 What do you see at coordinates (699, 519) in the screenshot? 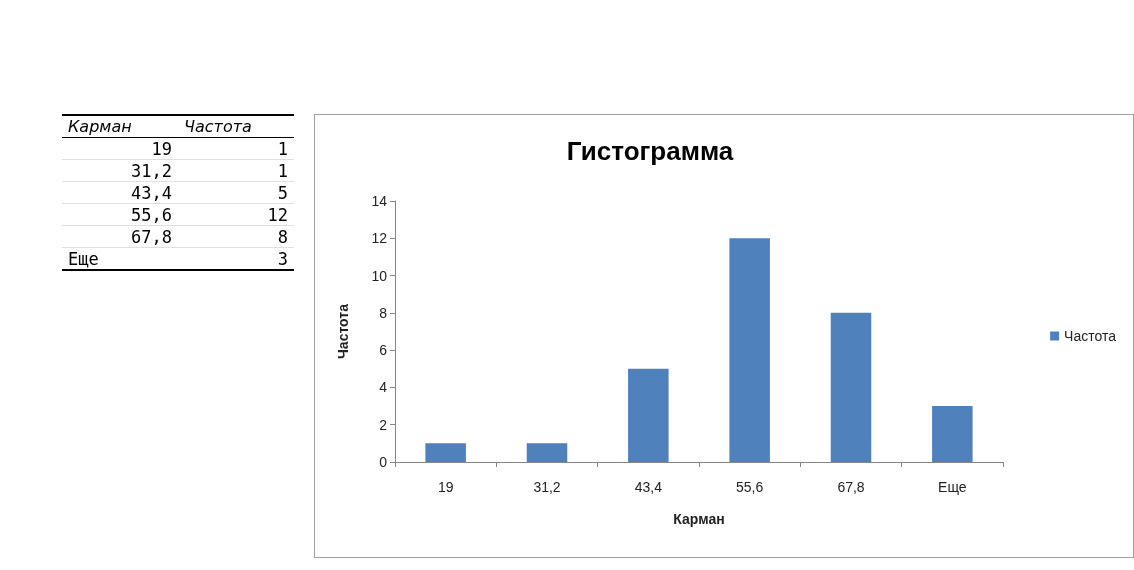
I see `x-axis-title: Карман` at bounding box center [699, 519].